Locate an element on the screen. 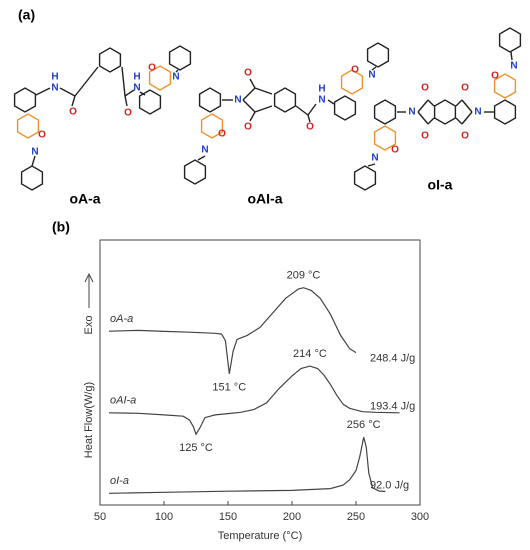 The height and width of the screenshot is (550, 530). direction-label: Exo is located at coordinates (89, 325).